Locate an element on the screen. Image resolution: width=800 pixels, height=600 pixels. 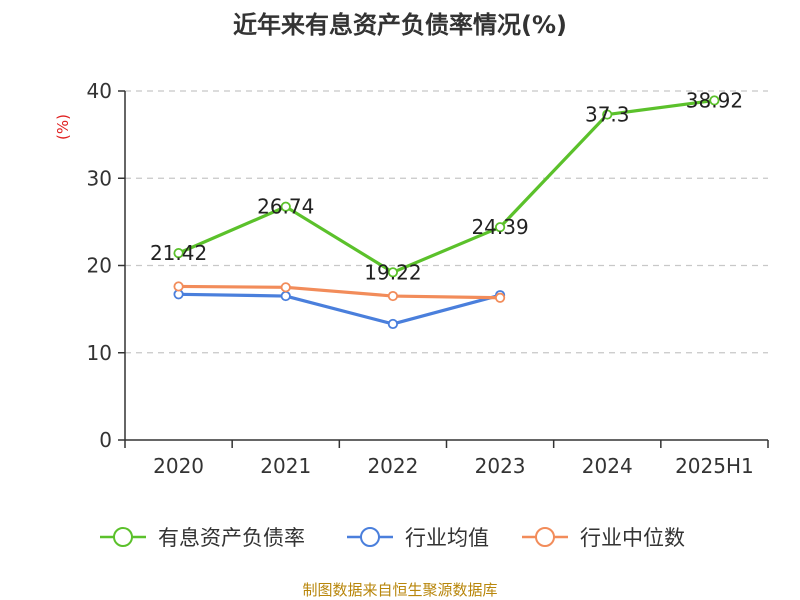
y-tick-label-20: 20 is located at coordinates (99, 266).